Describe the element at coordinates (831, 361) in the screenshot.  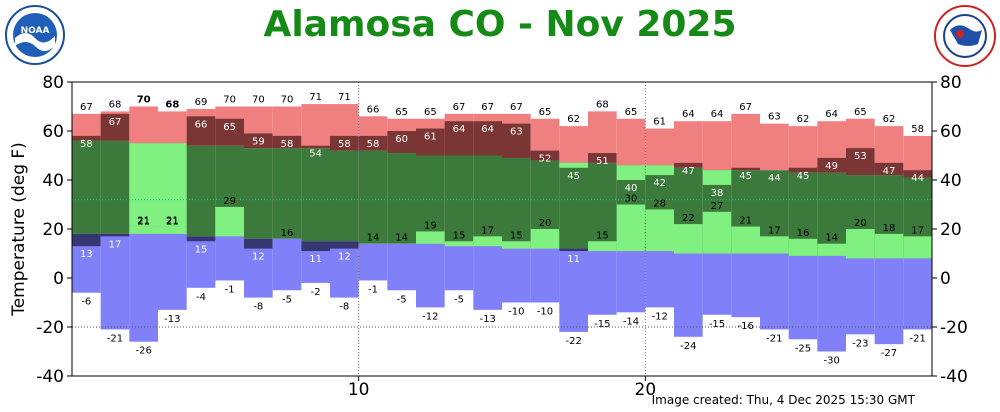
I see `record-low-label: -30` at that location.